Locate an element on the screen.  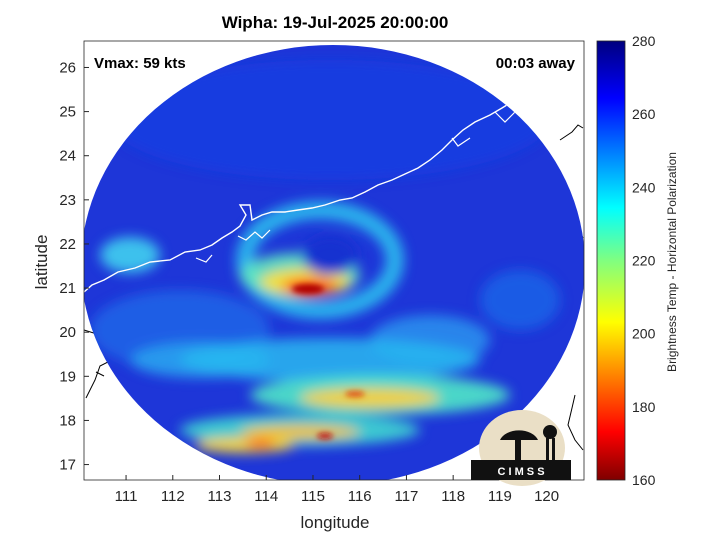
logo-text: C I M S S is located at coordinates (520, 472).